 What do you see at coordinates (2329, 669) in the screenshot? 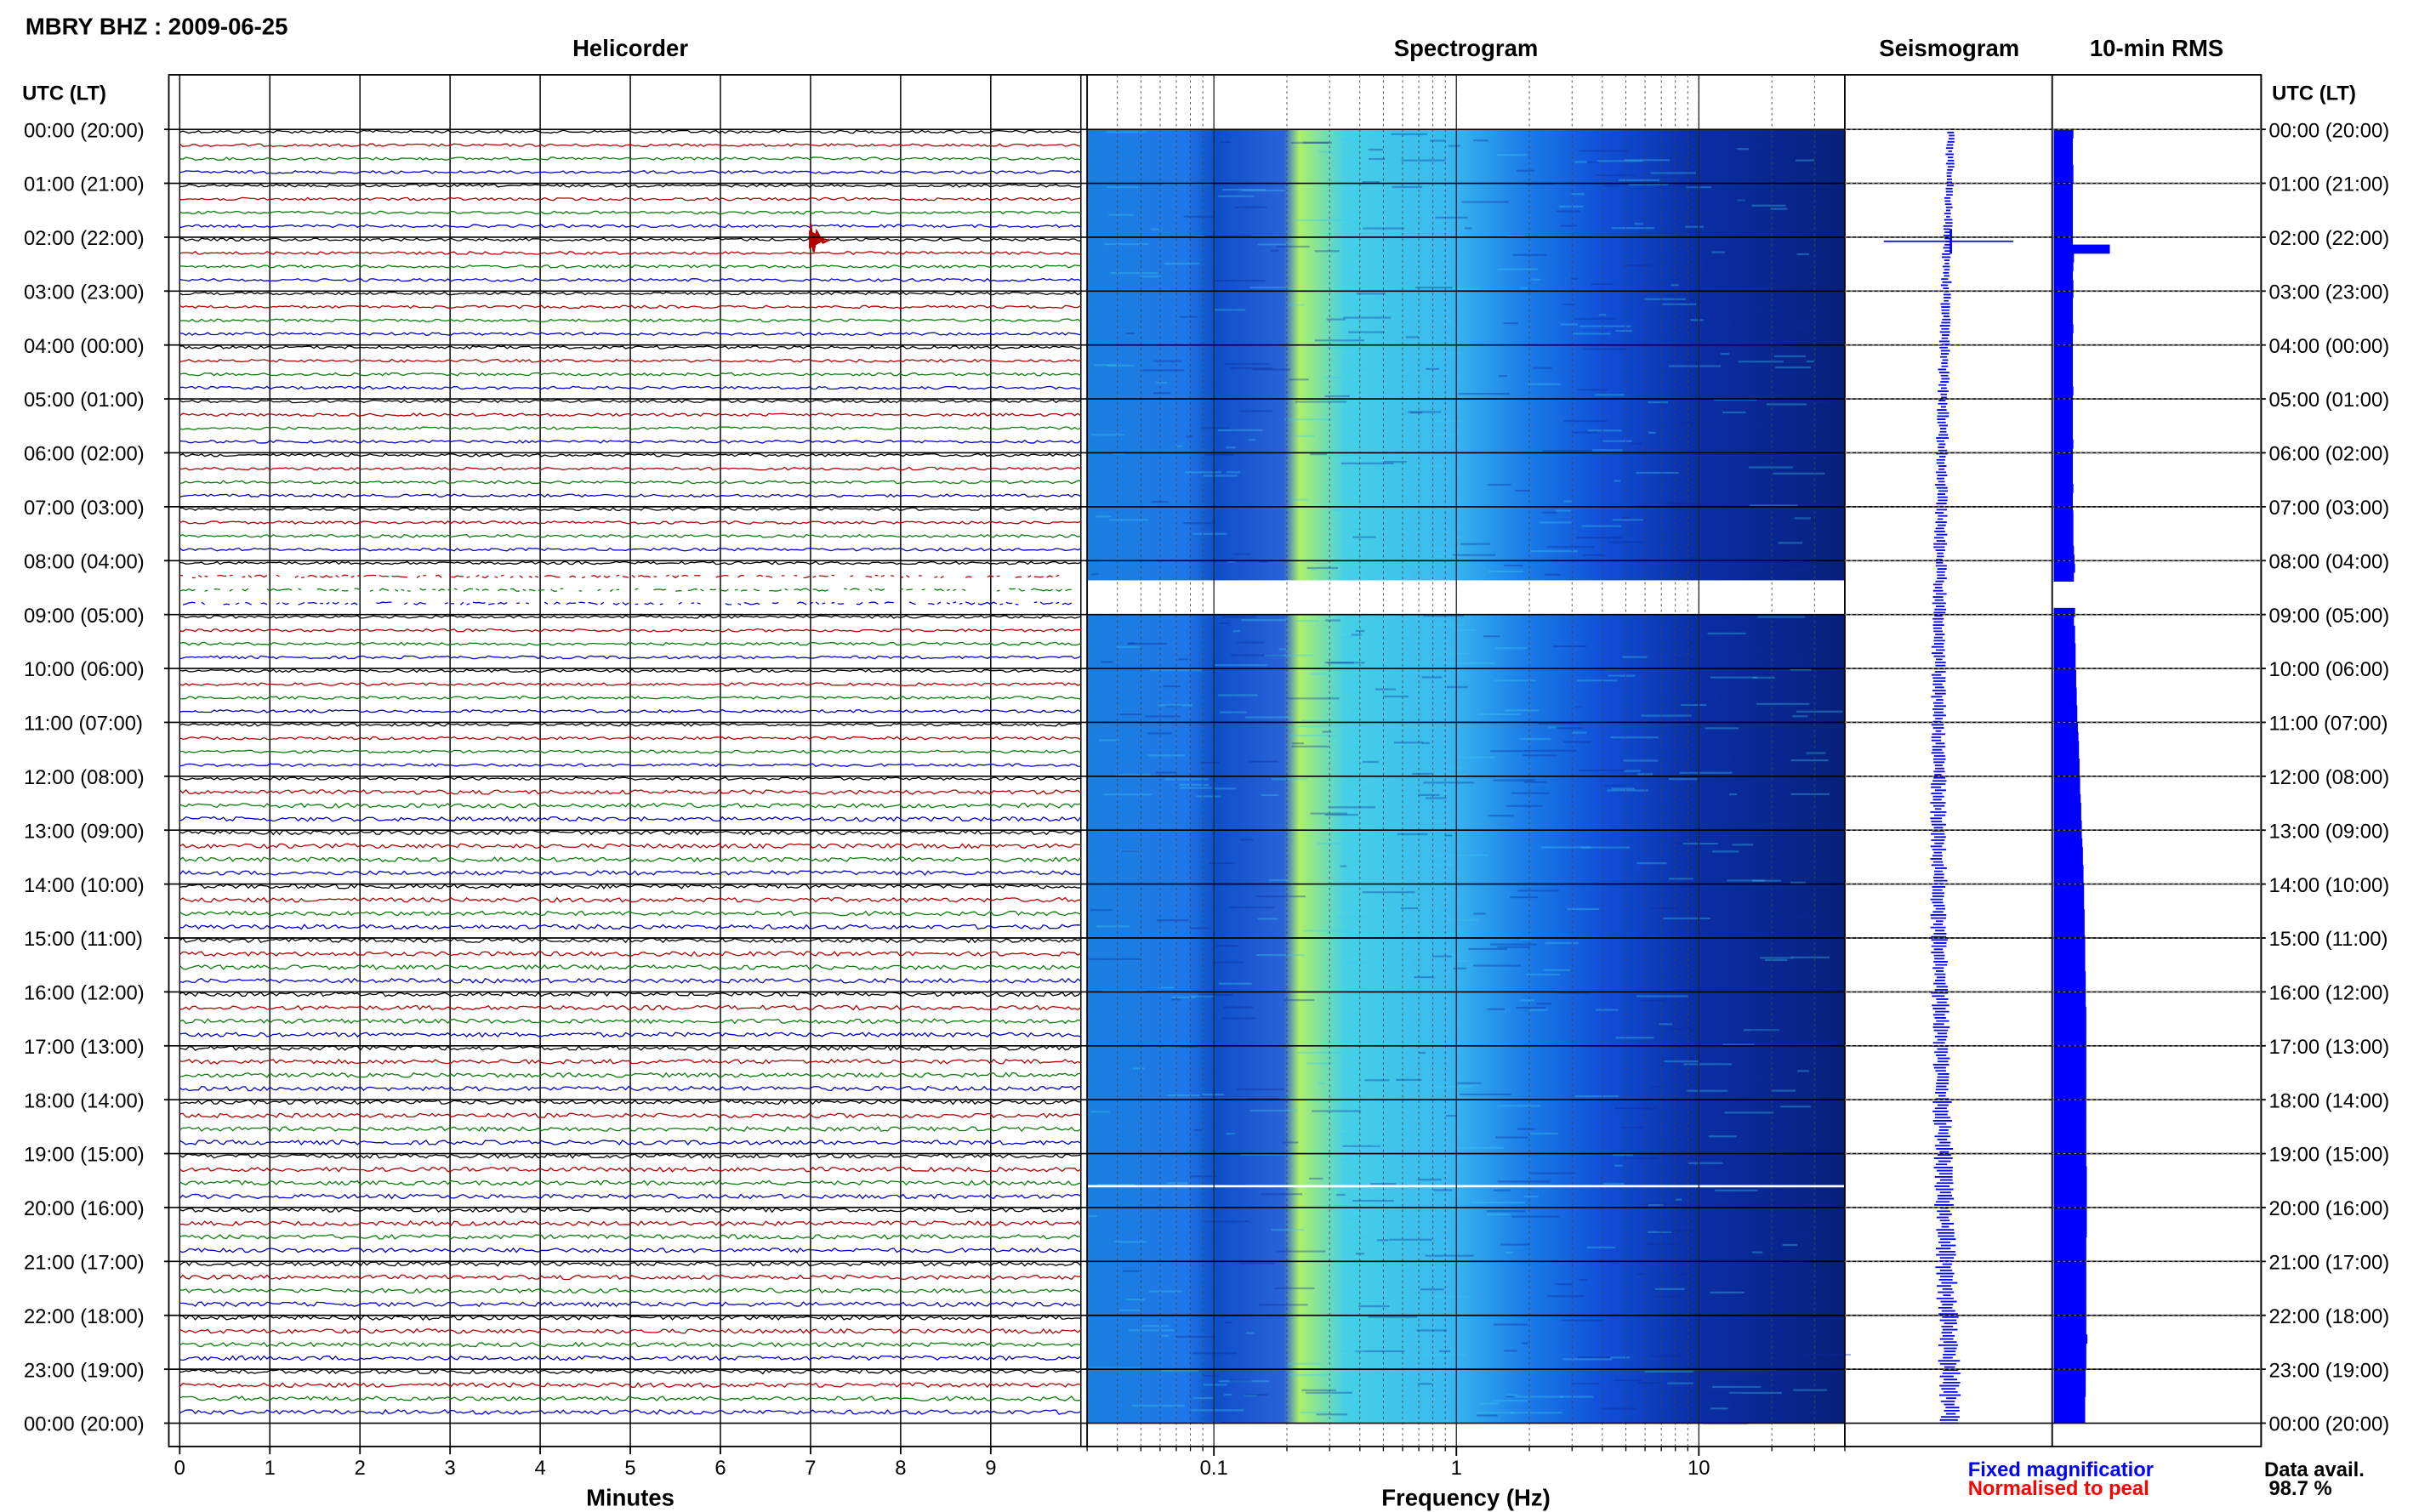
I see `time-label-right: 10:00 (06:00)` at bounding box center [2329, 669].